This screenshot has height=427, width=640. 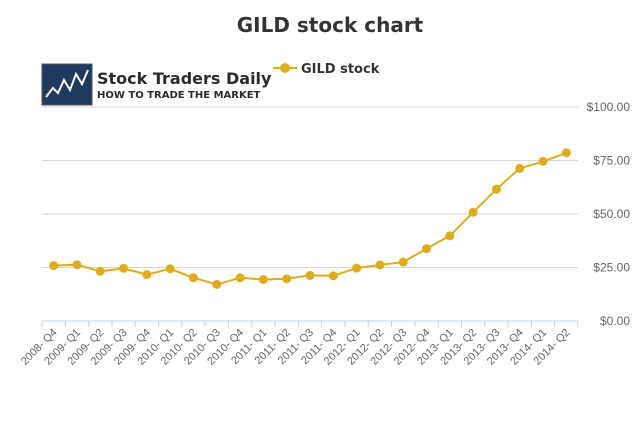 What do you see at coordinates (609, 107) in the screenshot?
I see `y-tick-label: $100.00` at bounding box center [609, 107].